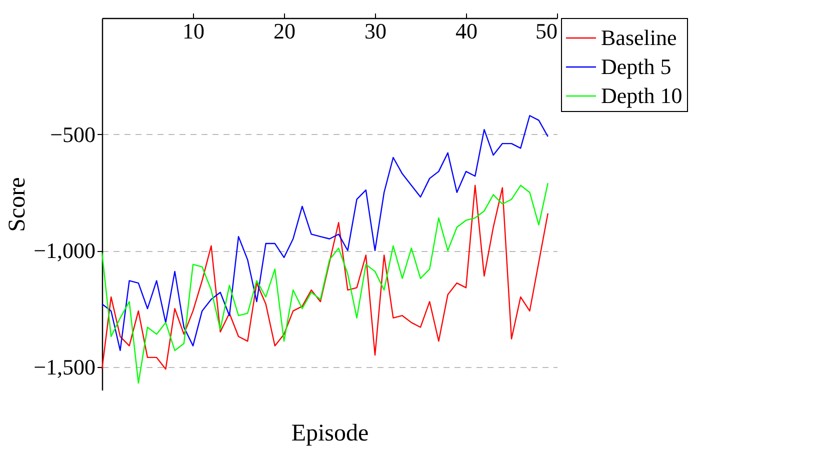  What do you see at coordinates (65, 250) in the screenshot?
I see `y-tick-label: −1,000` at bounding box center [65, 250].